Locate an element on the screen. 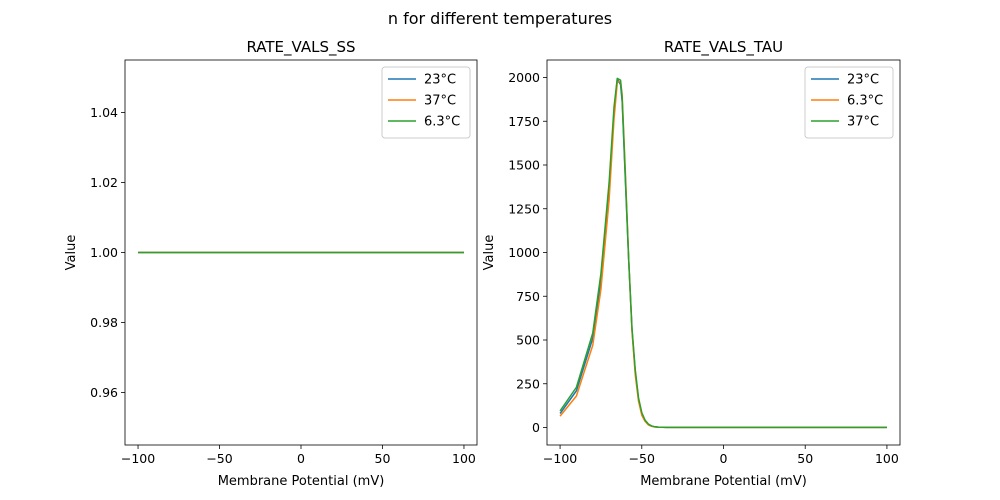  y-tick-label: 1250 is located at coordinates (524, 208).